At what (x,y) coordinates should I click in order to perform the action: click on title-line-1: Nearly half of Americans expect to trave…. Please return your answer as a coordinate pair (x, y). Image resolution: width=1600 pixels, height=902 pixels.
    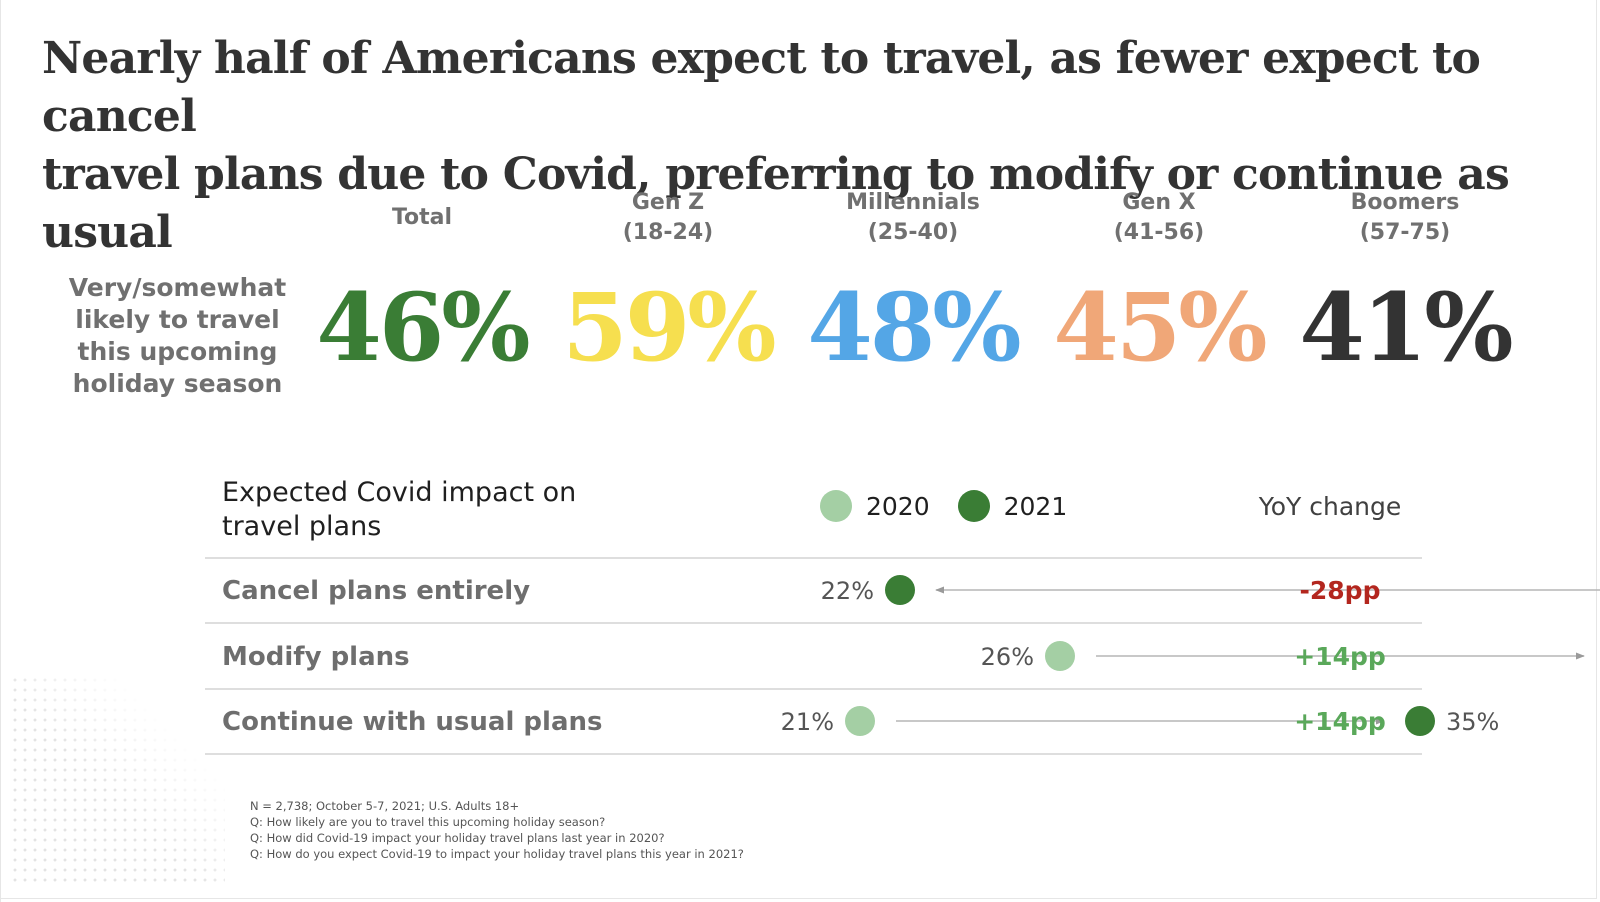
    Looking at the image, I should click on (761, 87).